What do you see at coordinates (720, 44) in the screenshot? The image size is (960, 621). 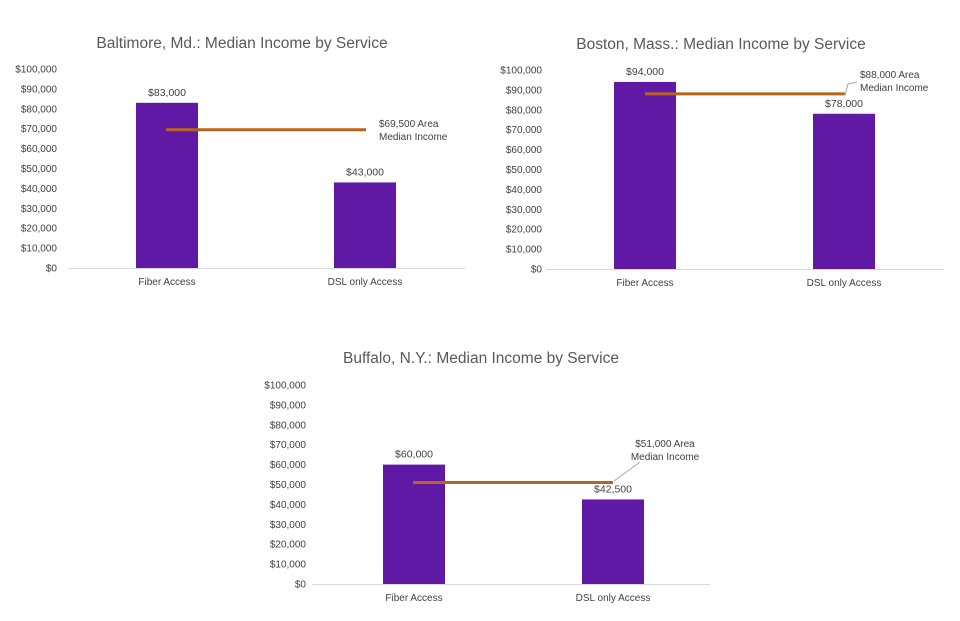 I see `chart-title: Boston, Mass.: Median Income by Service` at bounding box center [720, 44].